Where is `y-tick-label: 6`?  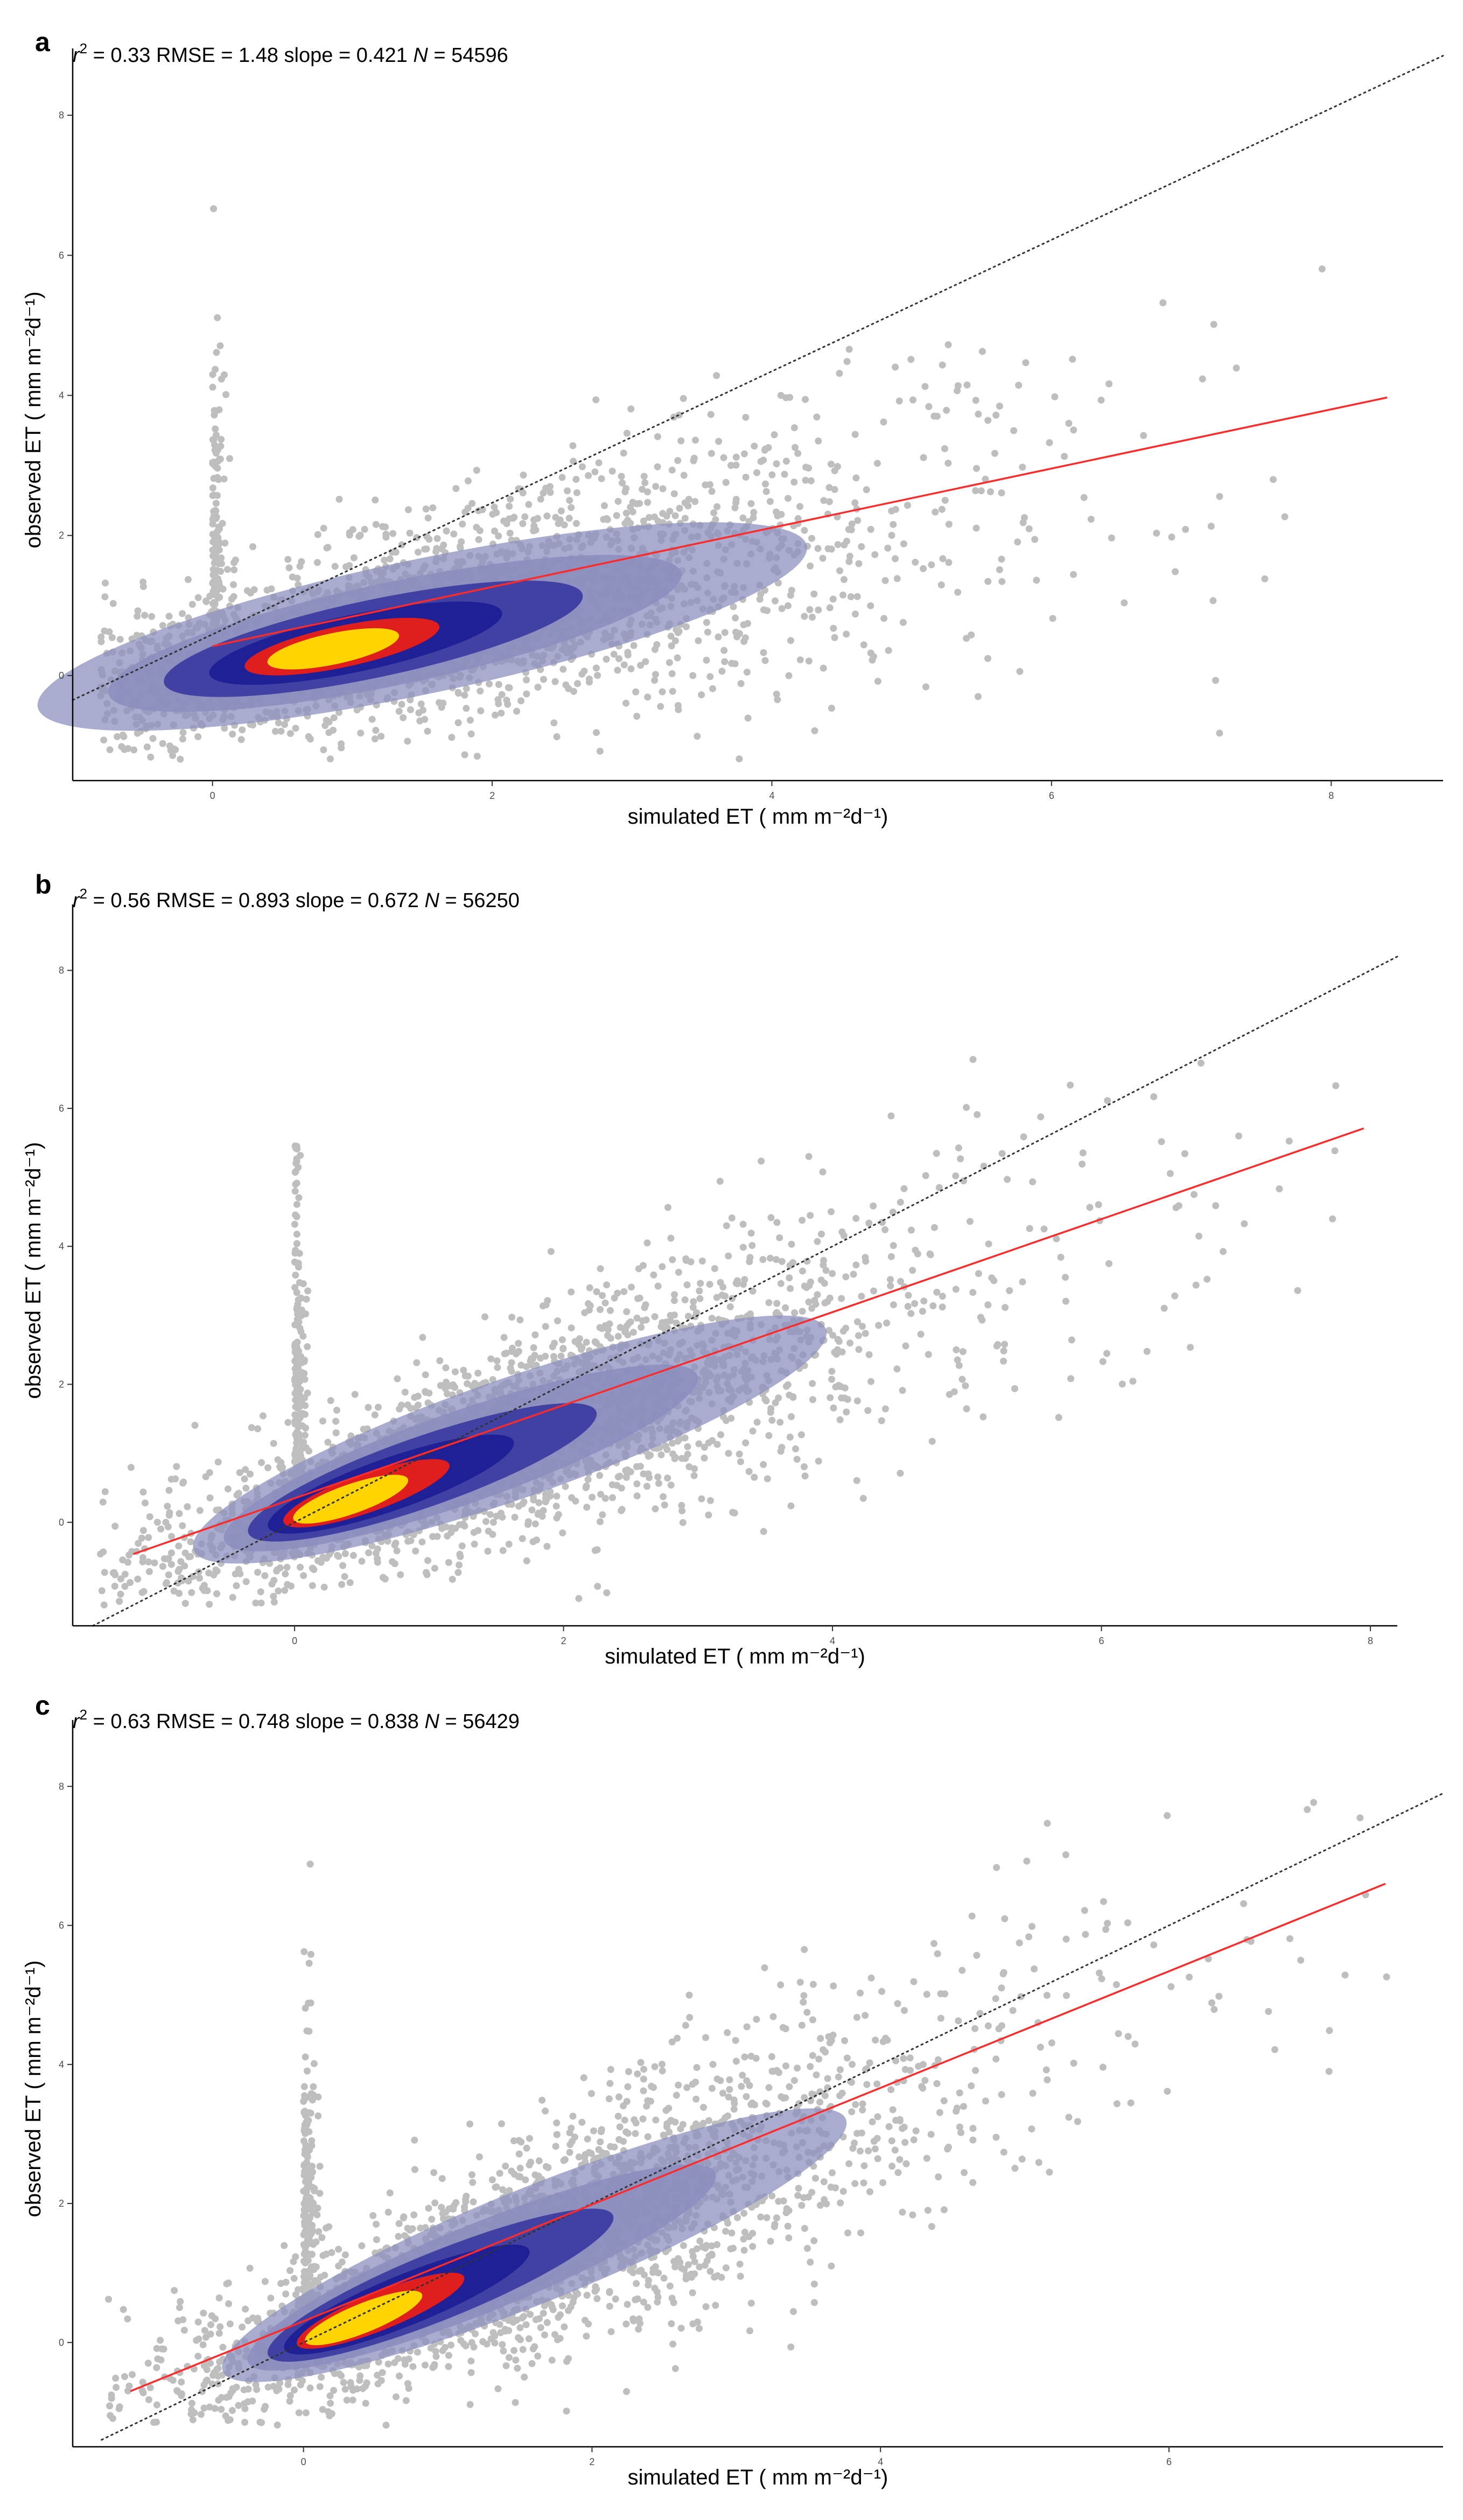
y-tick-label: 6 is located at coordinates (61, 1109).